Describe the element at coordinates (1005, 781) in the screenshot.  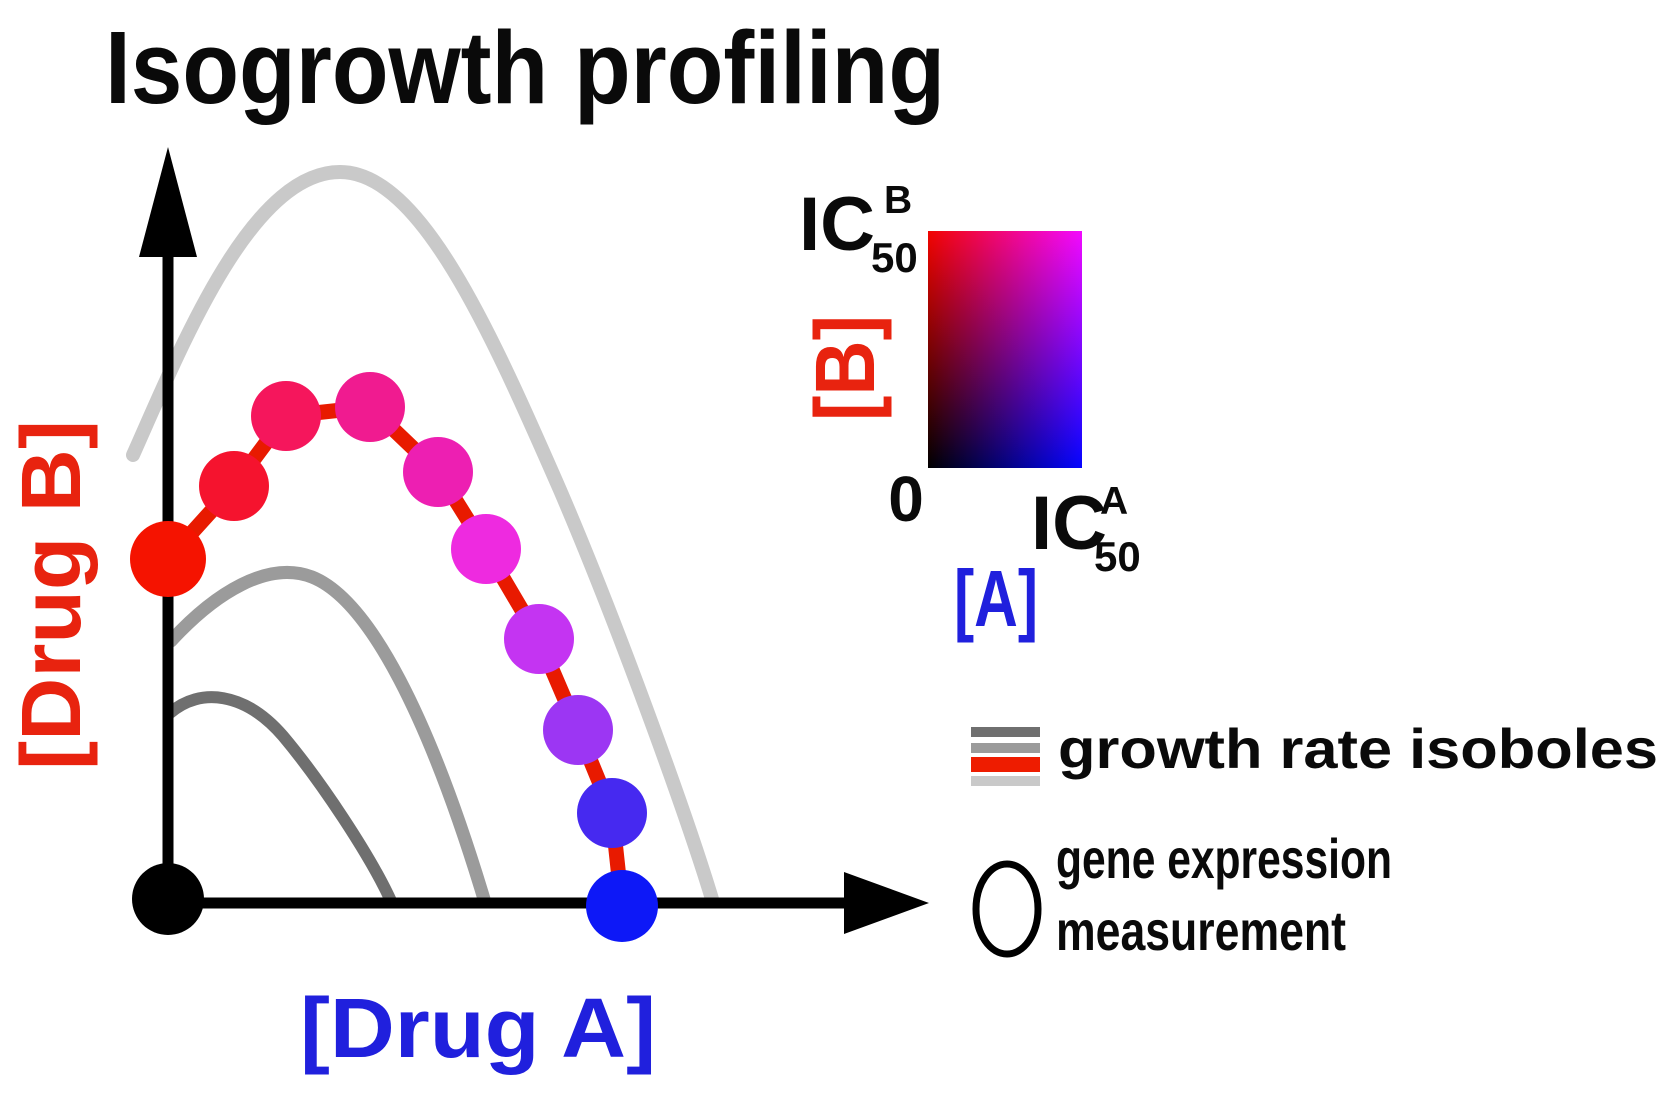
I see `isobole-swatch-light` at that location.